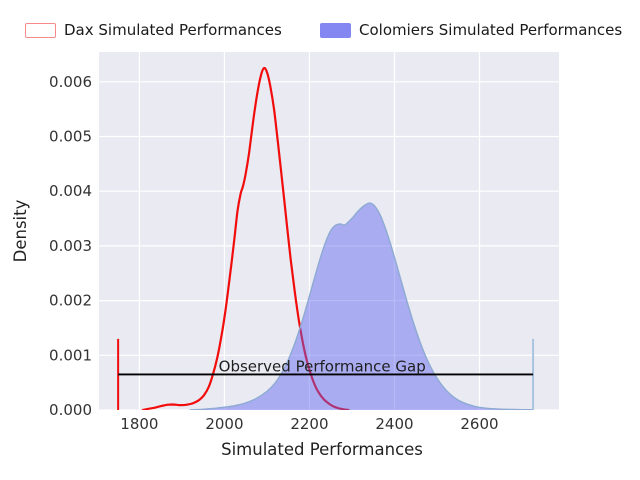  Describe the element at coordinates (322, 366) in the screenshot. I see `observed-gap-label: Observed Performance Gap` at that location.